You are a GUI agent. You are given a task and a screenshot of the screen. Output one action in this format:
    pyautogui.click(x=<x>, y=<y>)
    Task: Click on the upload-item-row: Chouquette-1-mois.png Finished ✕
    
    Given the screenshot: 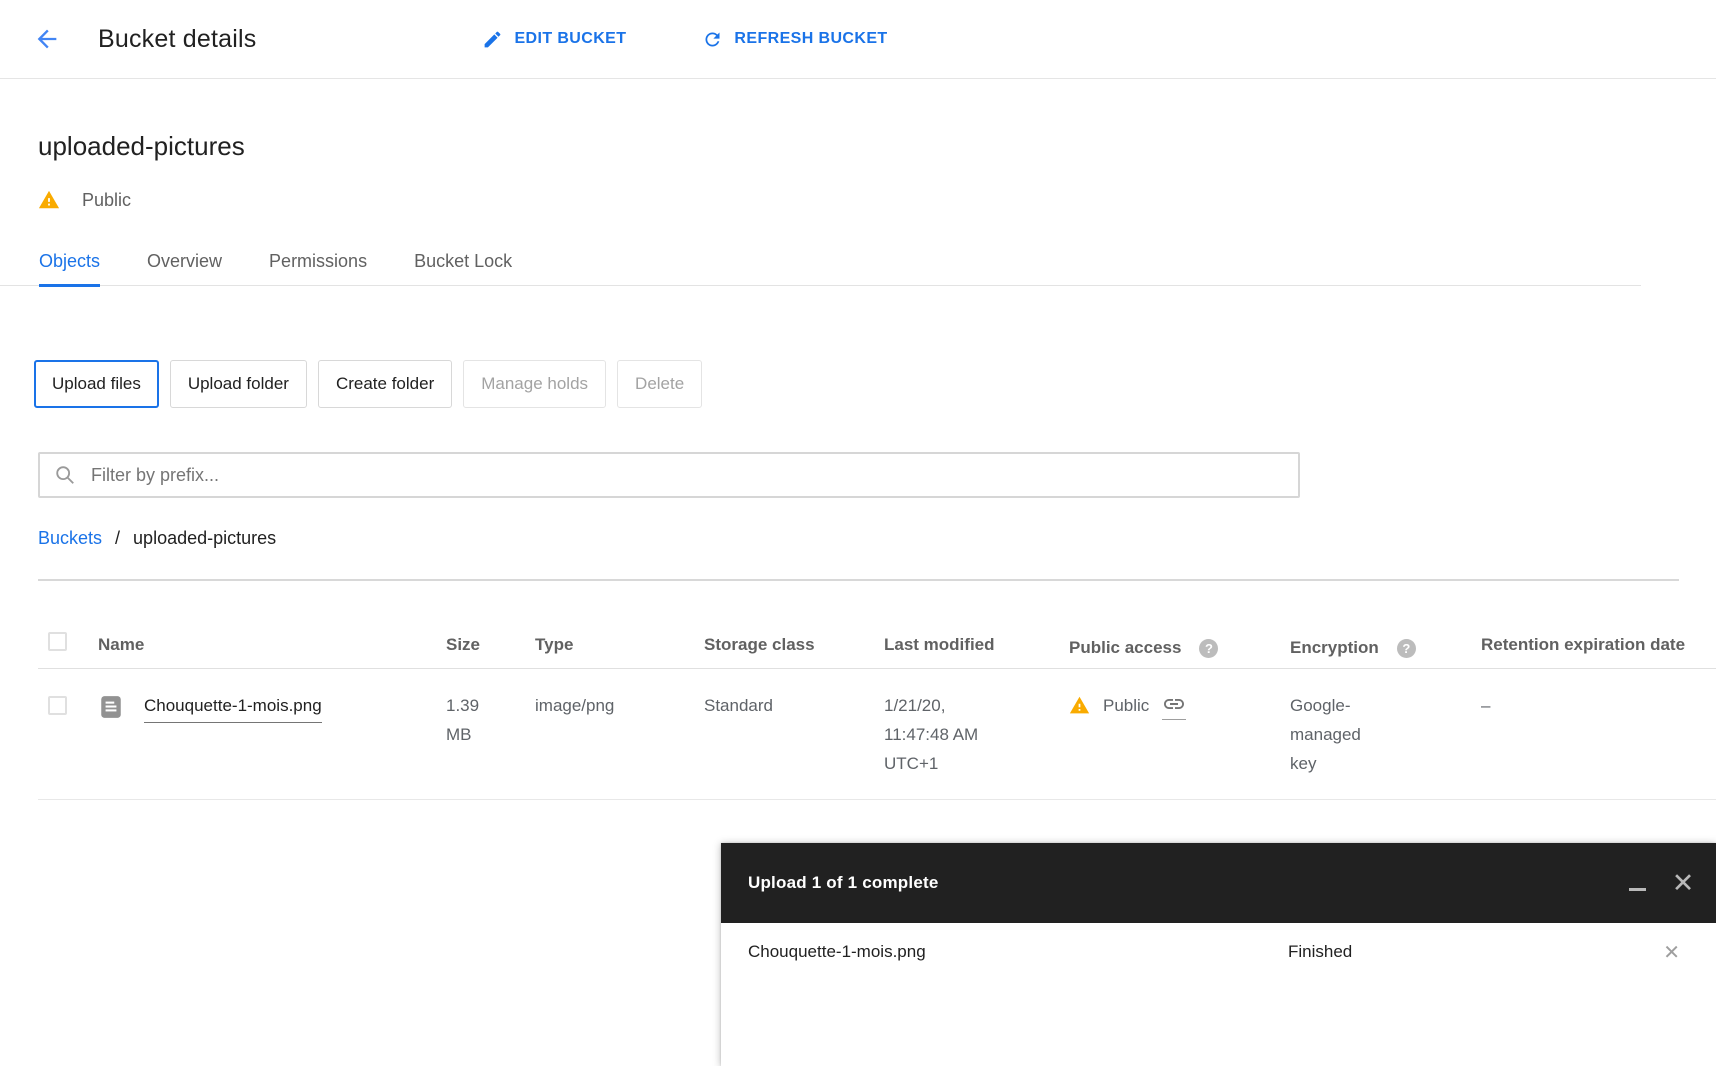 What is the action you would take?
    pyautogui.click(x=1218, y=952)
    